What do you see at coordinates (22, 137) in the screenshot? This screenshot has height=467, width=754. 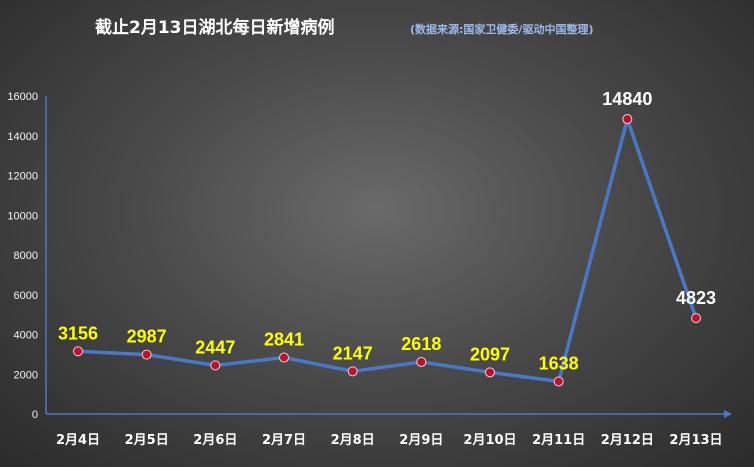 I see `y-tick-label: 14000` at bounding box center [22, 137].